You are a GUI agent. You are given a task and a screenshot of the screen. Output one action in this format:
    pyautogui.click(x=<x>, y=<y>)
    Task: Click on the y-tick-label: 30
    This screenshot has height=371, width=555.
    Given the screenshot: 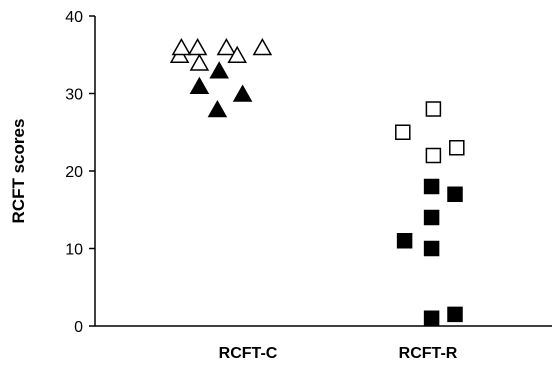 What is the action you would take?
    pyautogui.click(x=74, y=95)
    